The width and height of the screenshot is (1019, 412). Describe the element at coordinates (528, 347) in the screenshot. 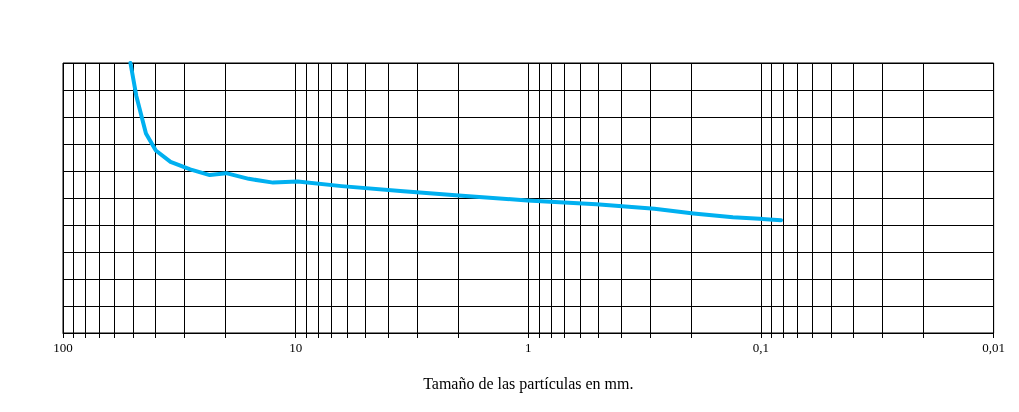

I see `x-tick-label: 1` at that location.